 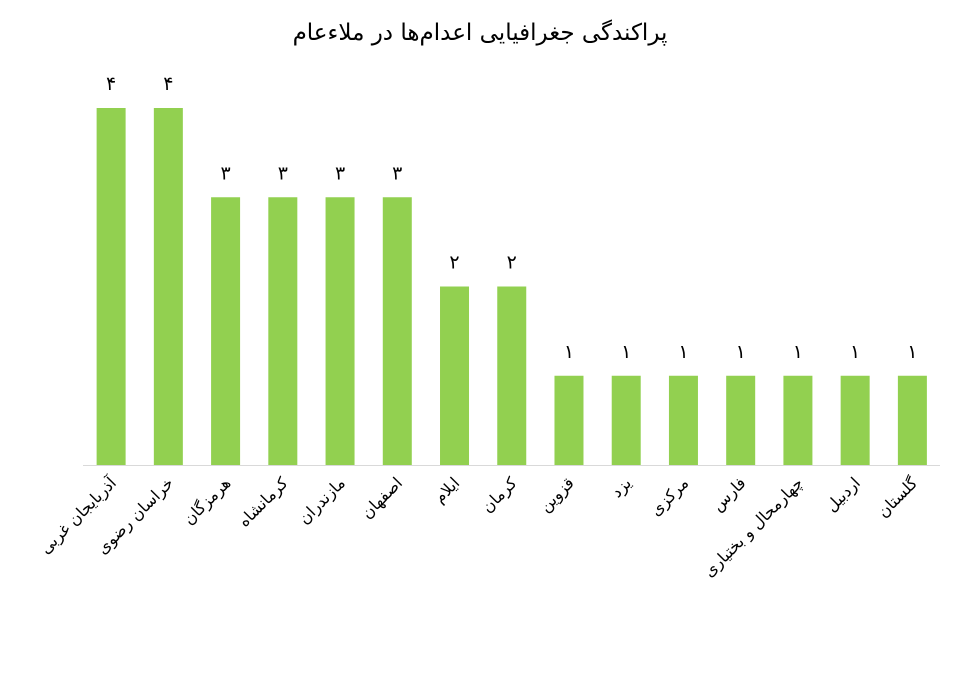 I want to click on x-tick-label: کرمان, so click(x=500, y=495).